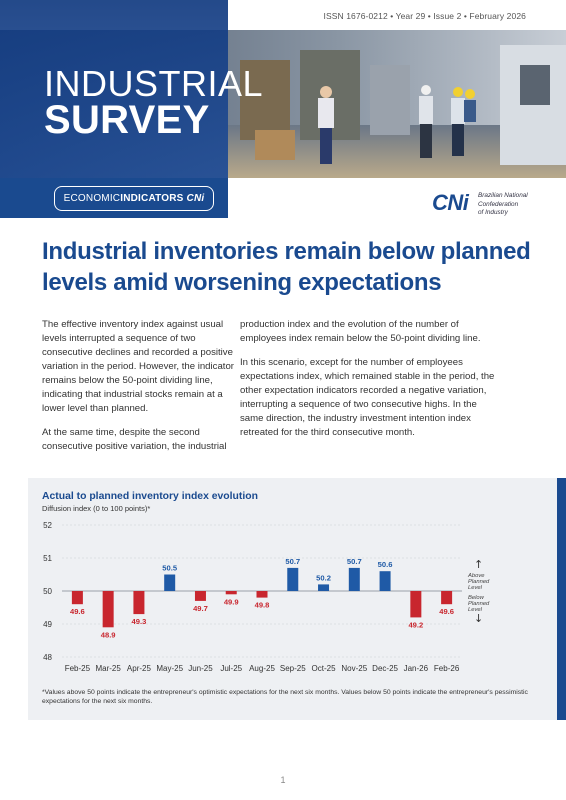  What do you see at coordinates (493, 212) in the screenshot?
I see `cni-name-line3: of Industry` at bounding box center [493, 212].